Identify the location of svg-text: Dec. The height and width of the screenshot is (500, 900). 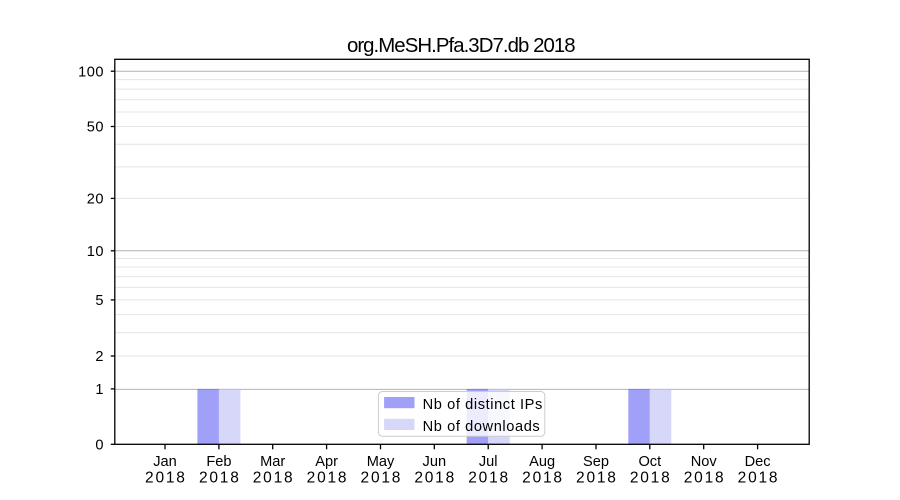
(758, 462).